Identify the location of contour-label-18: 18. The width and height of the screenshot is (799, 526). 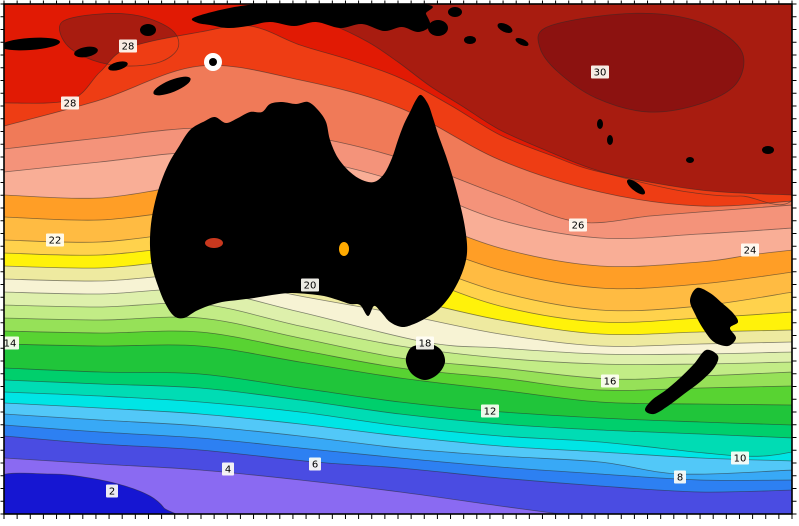
(425, 343).